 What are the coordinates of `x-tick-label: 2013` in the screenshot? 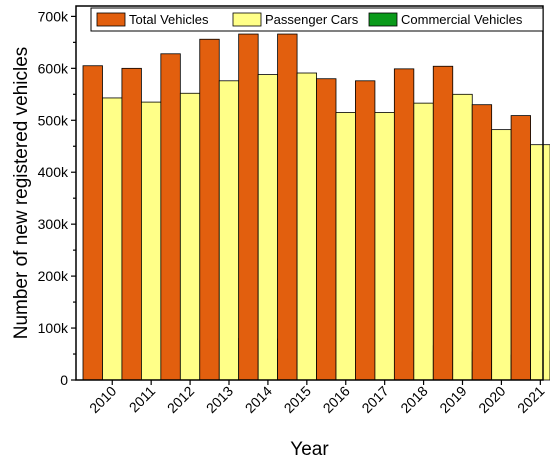 It's located at (219, 399).